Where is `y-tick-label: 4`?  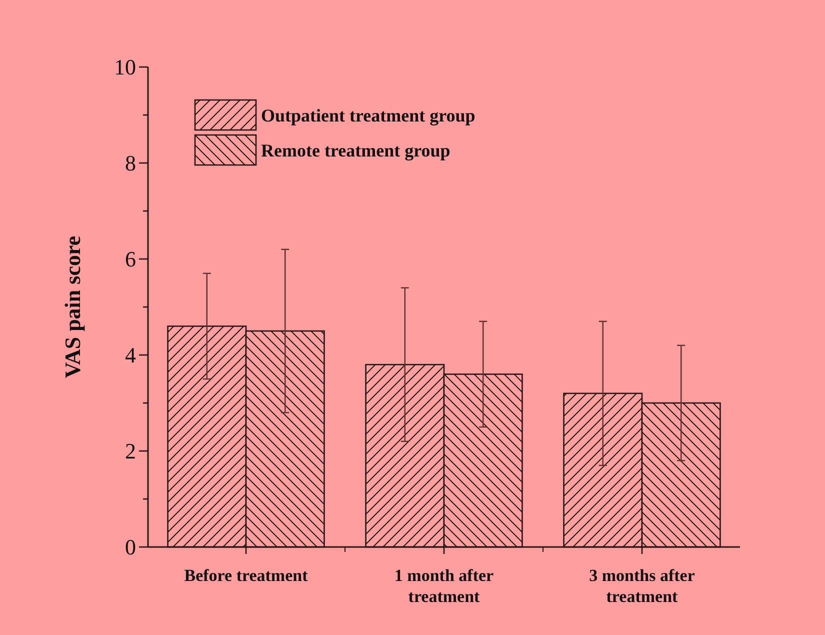 y-tick-label: 4 is located at coordinates (130, 355).